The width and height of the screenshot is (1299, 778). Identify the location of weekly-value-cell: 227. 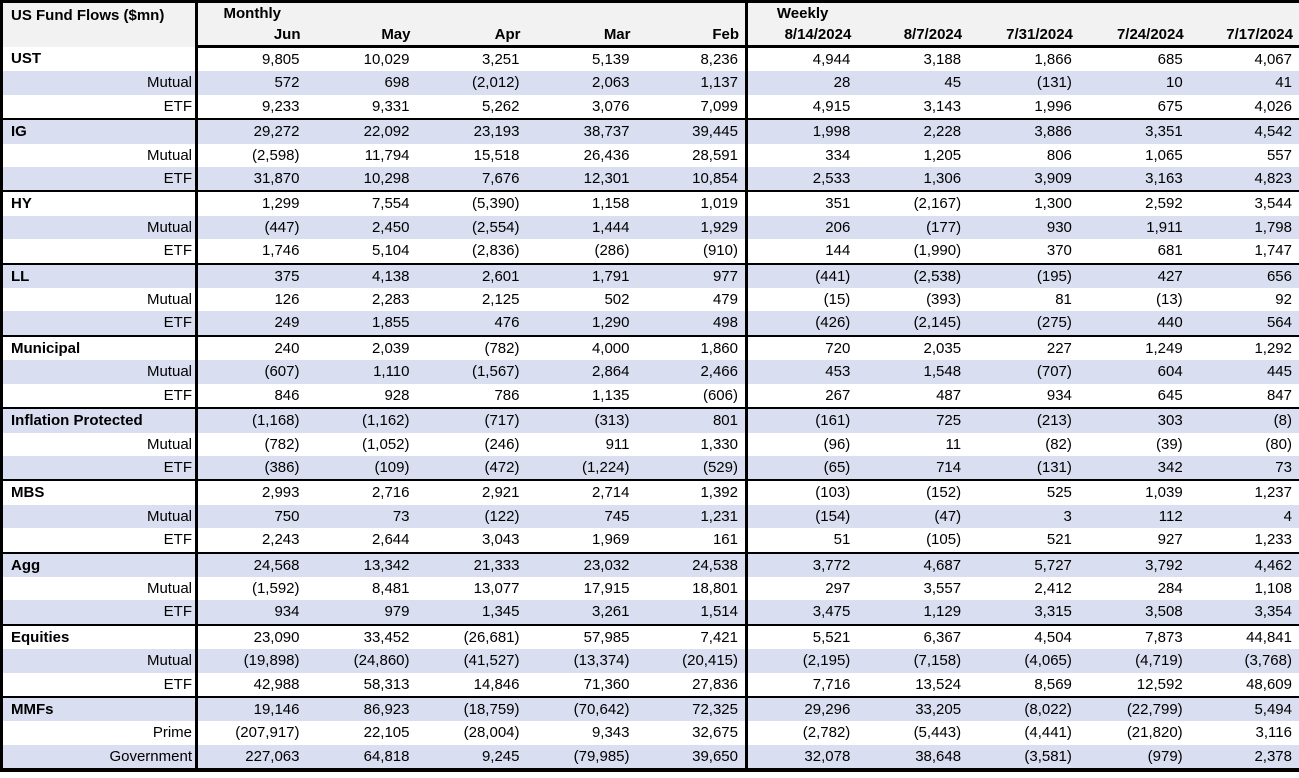
(1023, 347).